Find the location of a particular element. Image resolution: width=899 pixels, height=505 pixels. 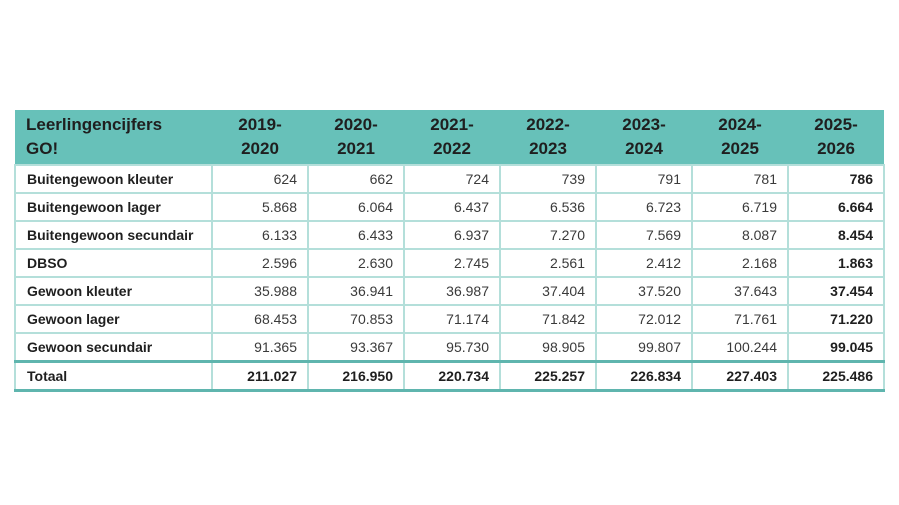

row-label: Gewoon lager is located at coordinates (113, 319).